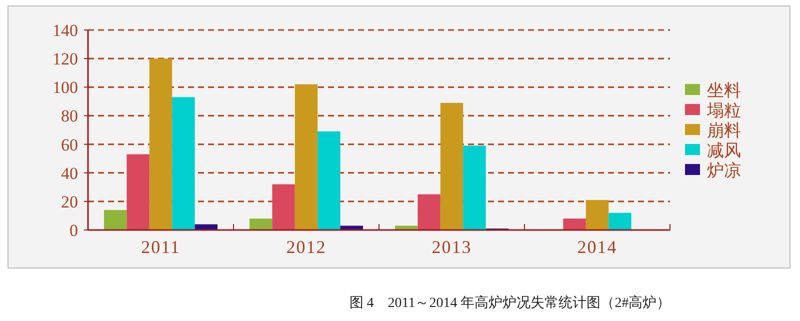  I want to click on legend-label: 崩料, so click(724, 130).